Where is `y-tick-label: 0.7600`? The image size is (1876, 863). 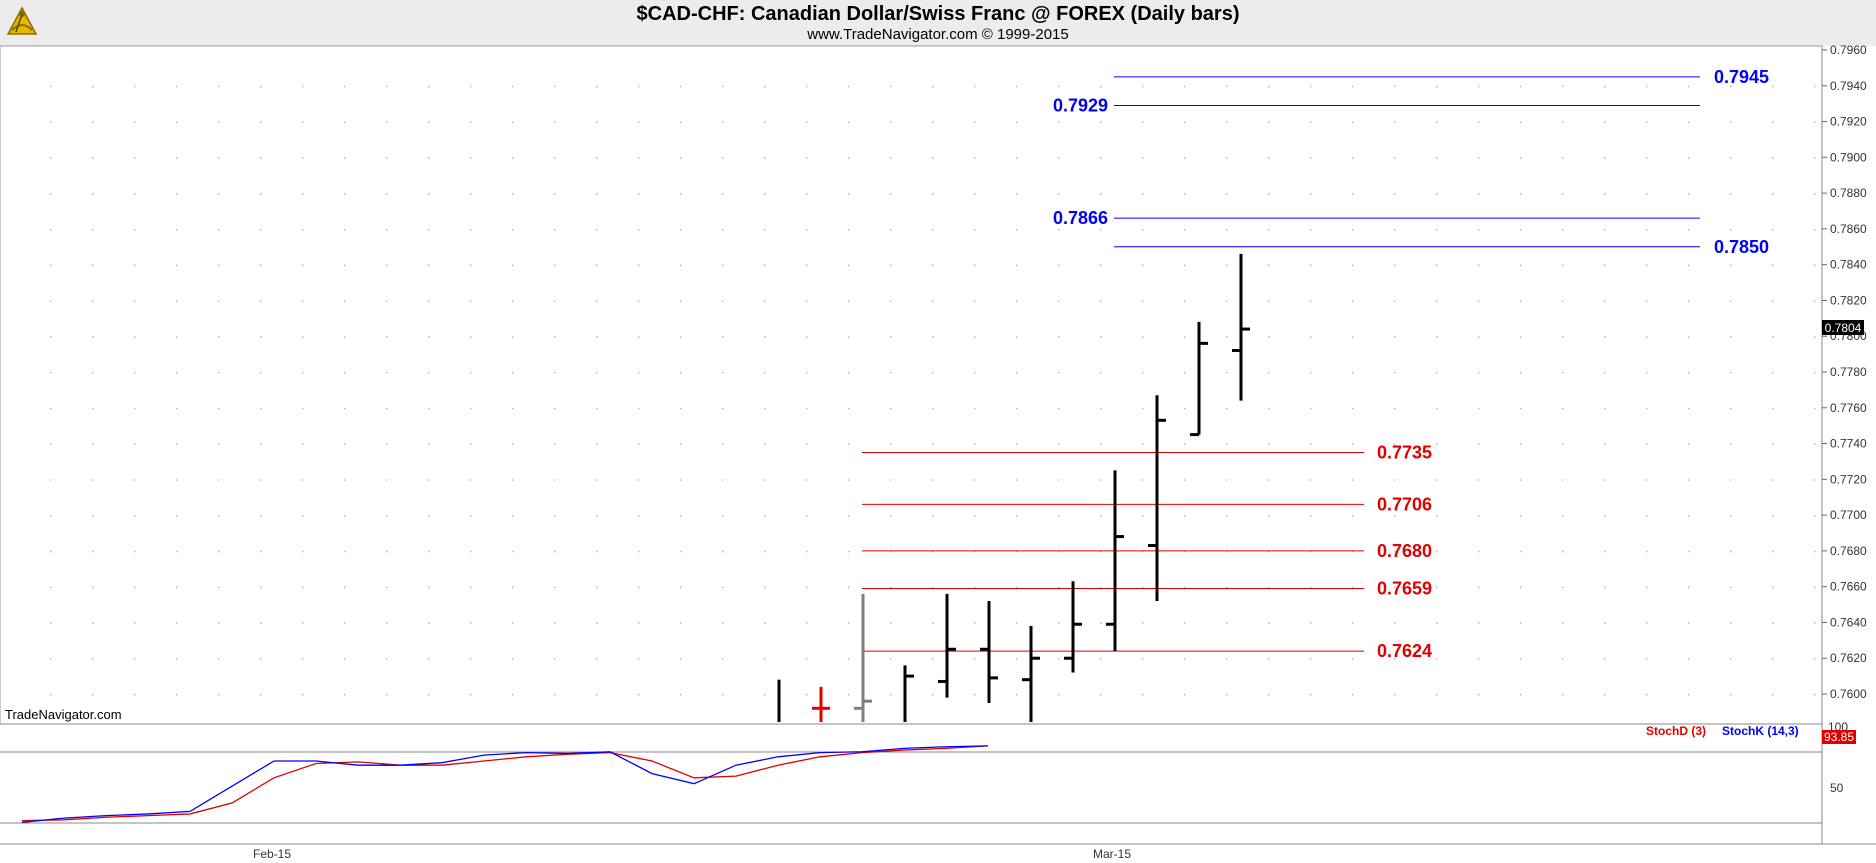 y-tick-label: 0.7600 is located at coordinates (1848, 694).